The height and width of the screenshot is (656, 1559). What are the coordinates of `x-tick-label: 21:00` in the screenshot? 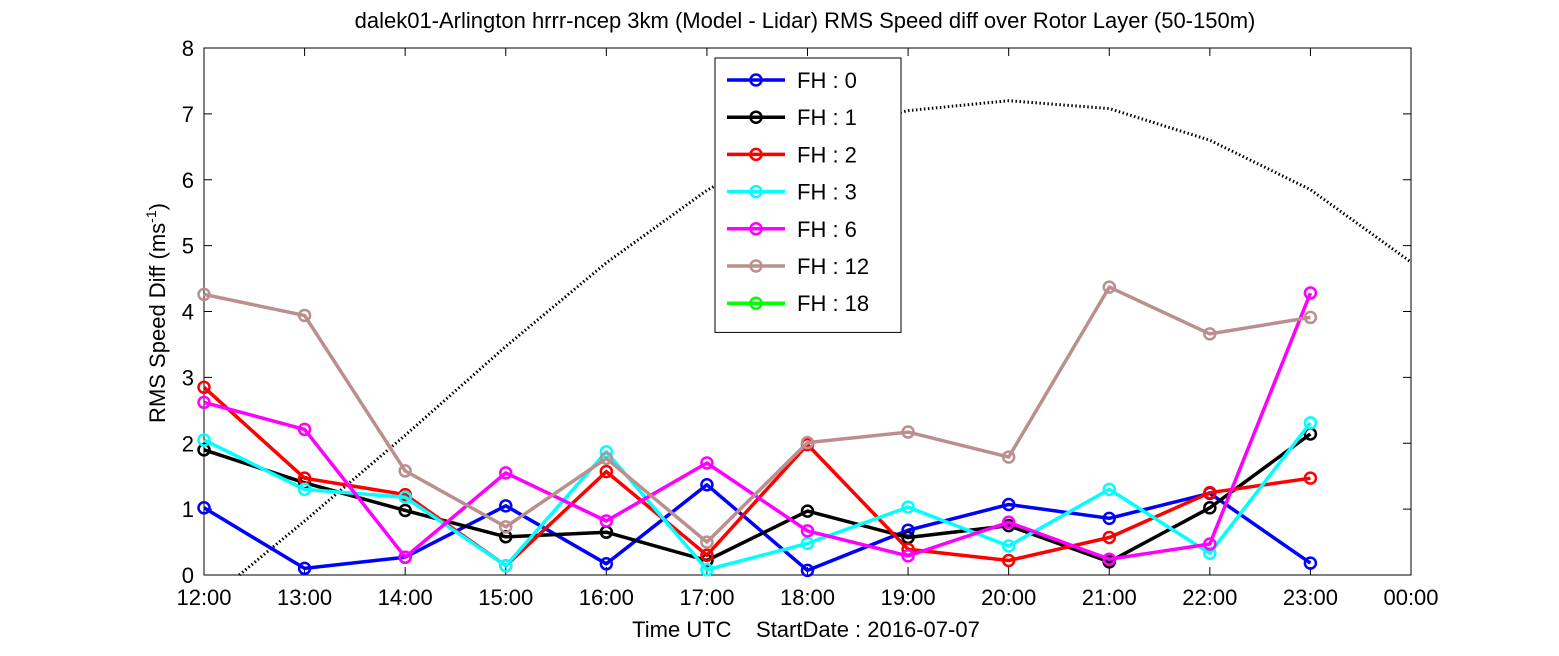 It's located at (1109, 597).